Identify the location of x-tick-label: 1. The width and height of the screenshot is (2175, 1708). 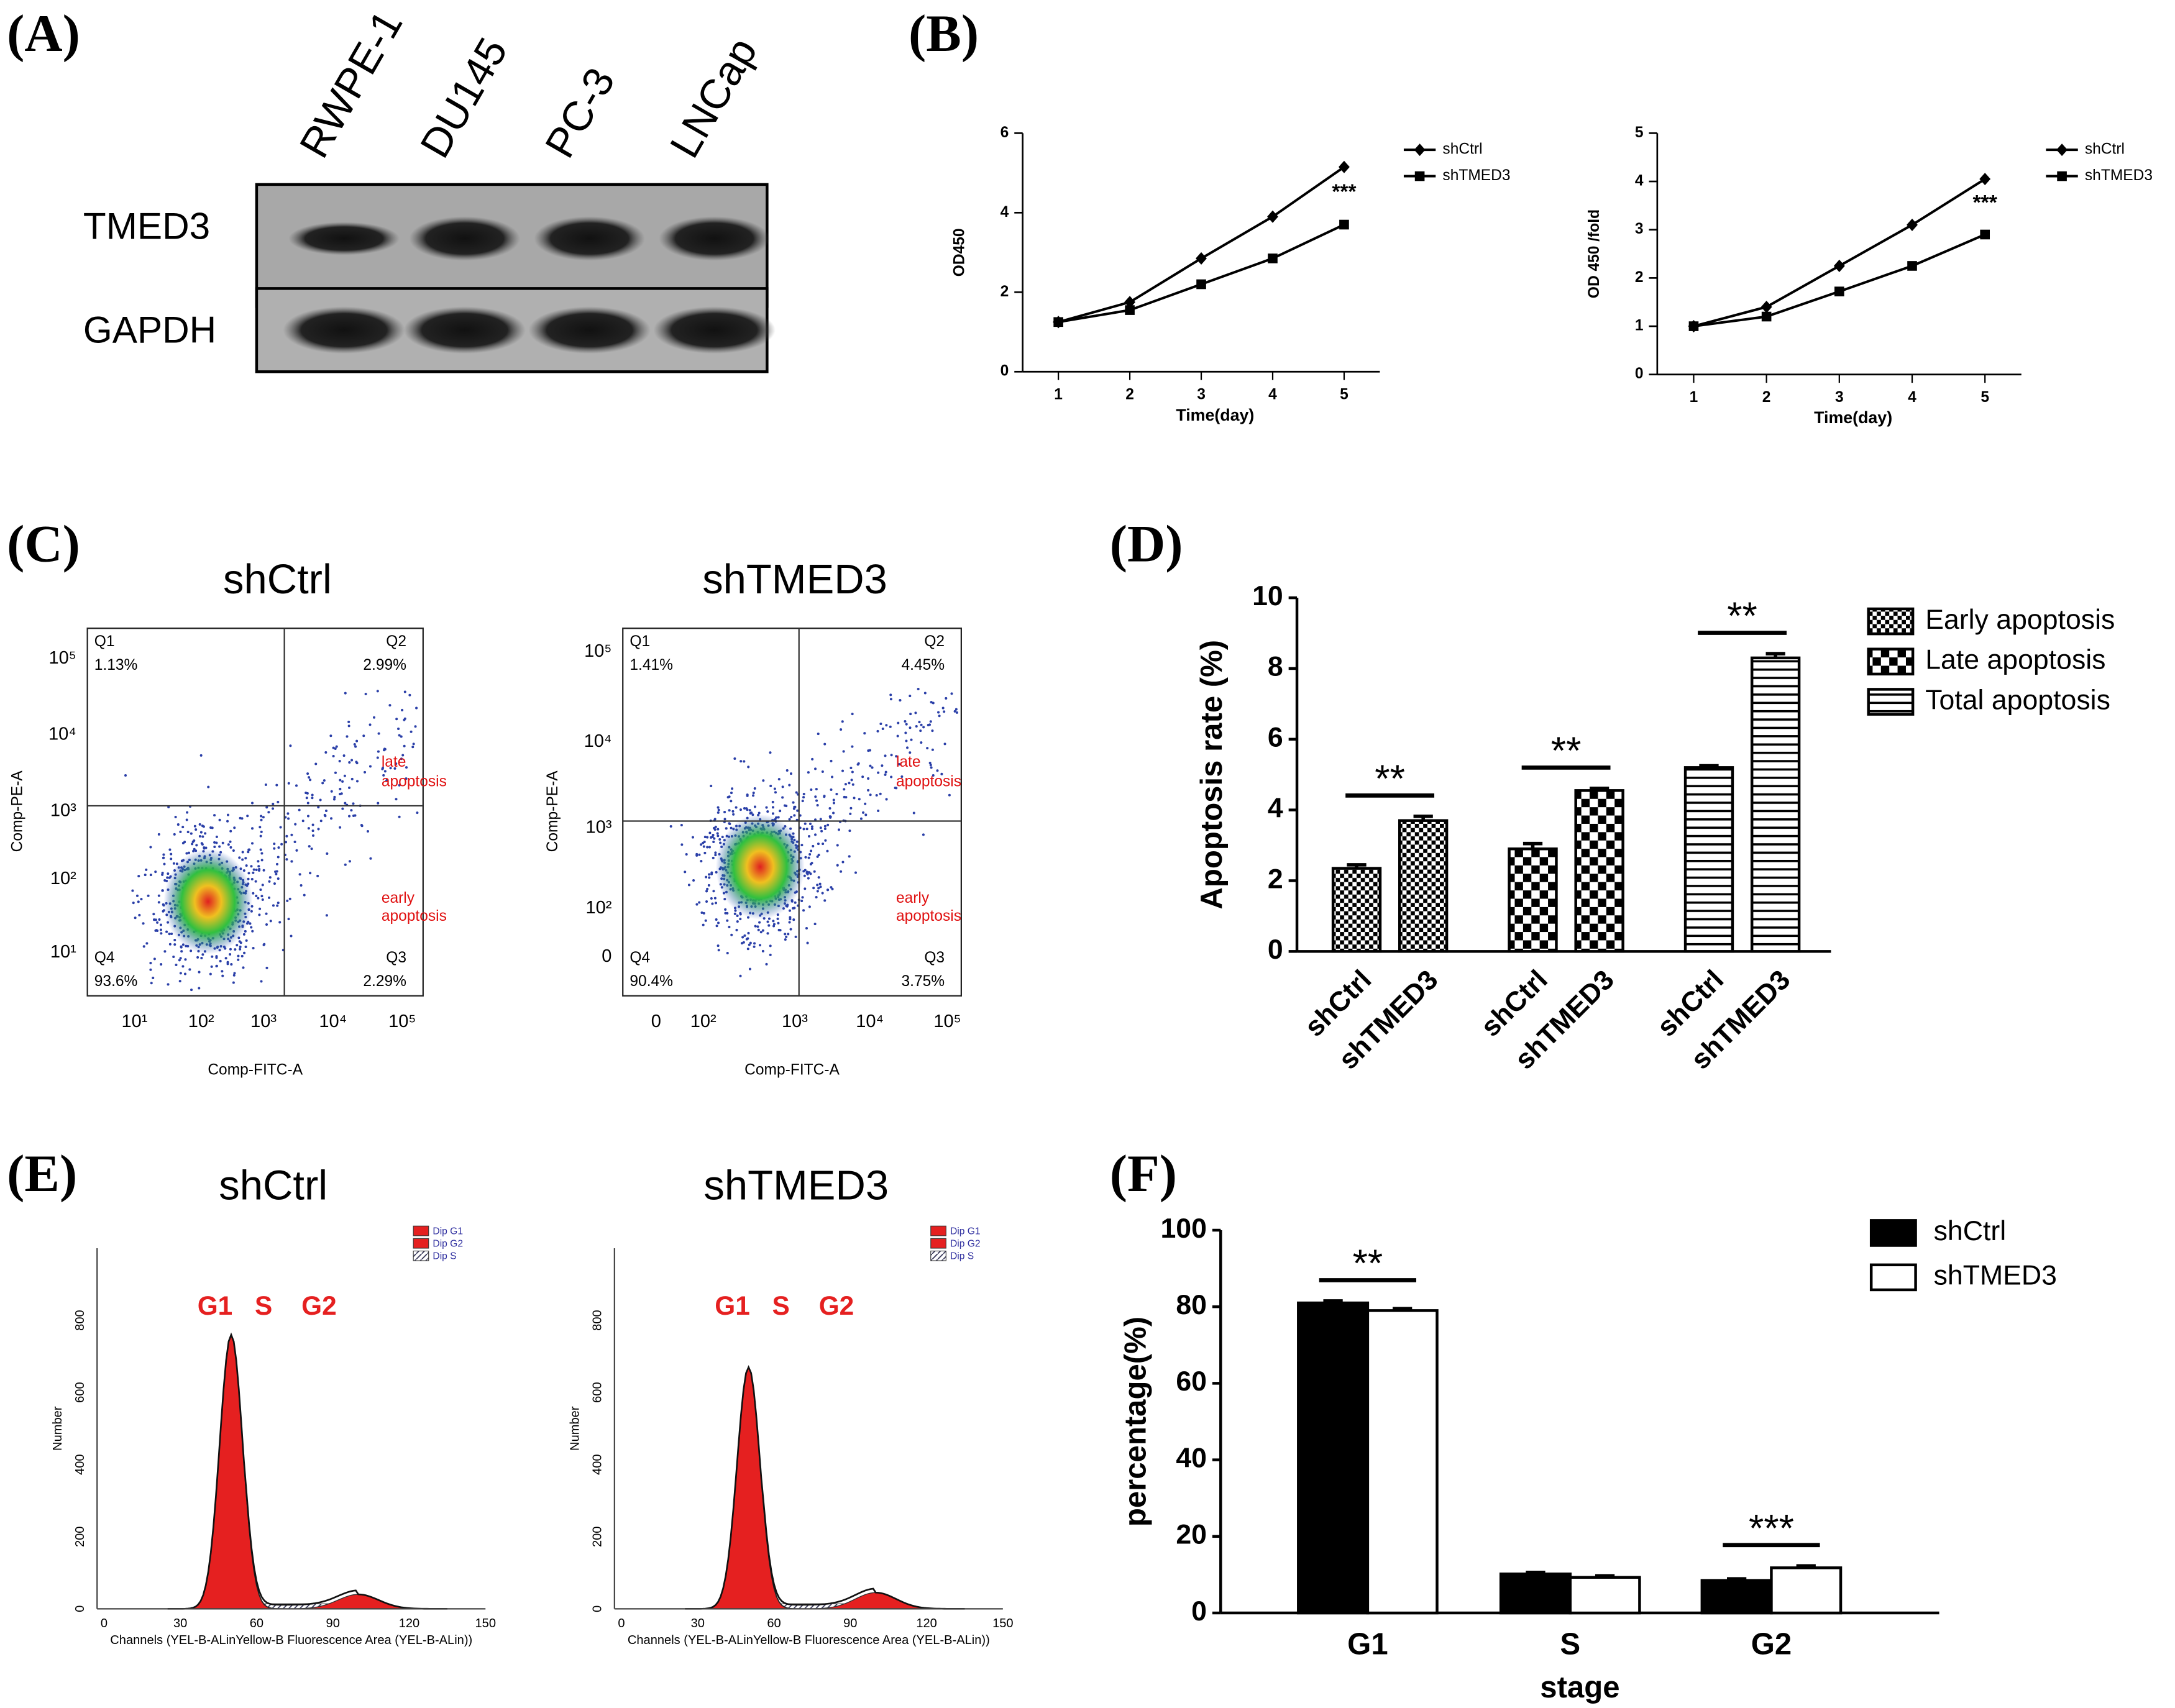
(1058, 394).